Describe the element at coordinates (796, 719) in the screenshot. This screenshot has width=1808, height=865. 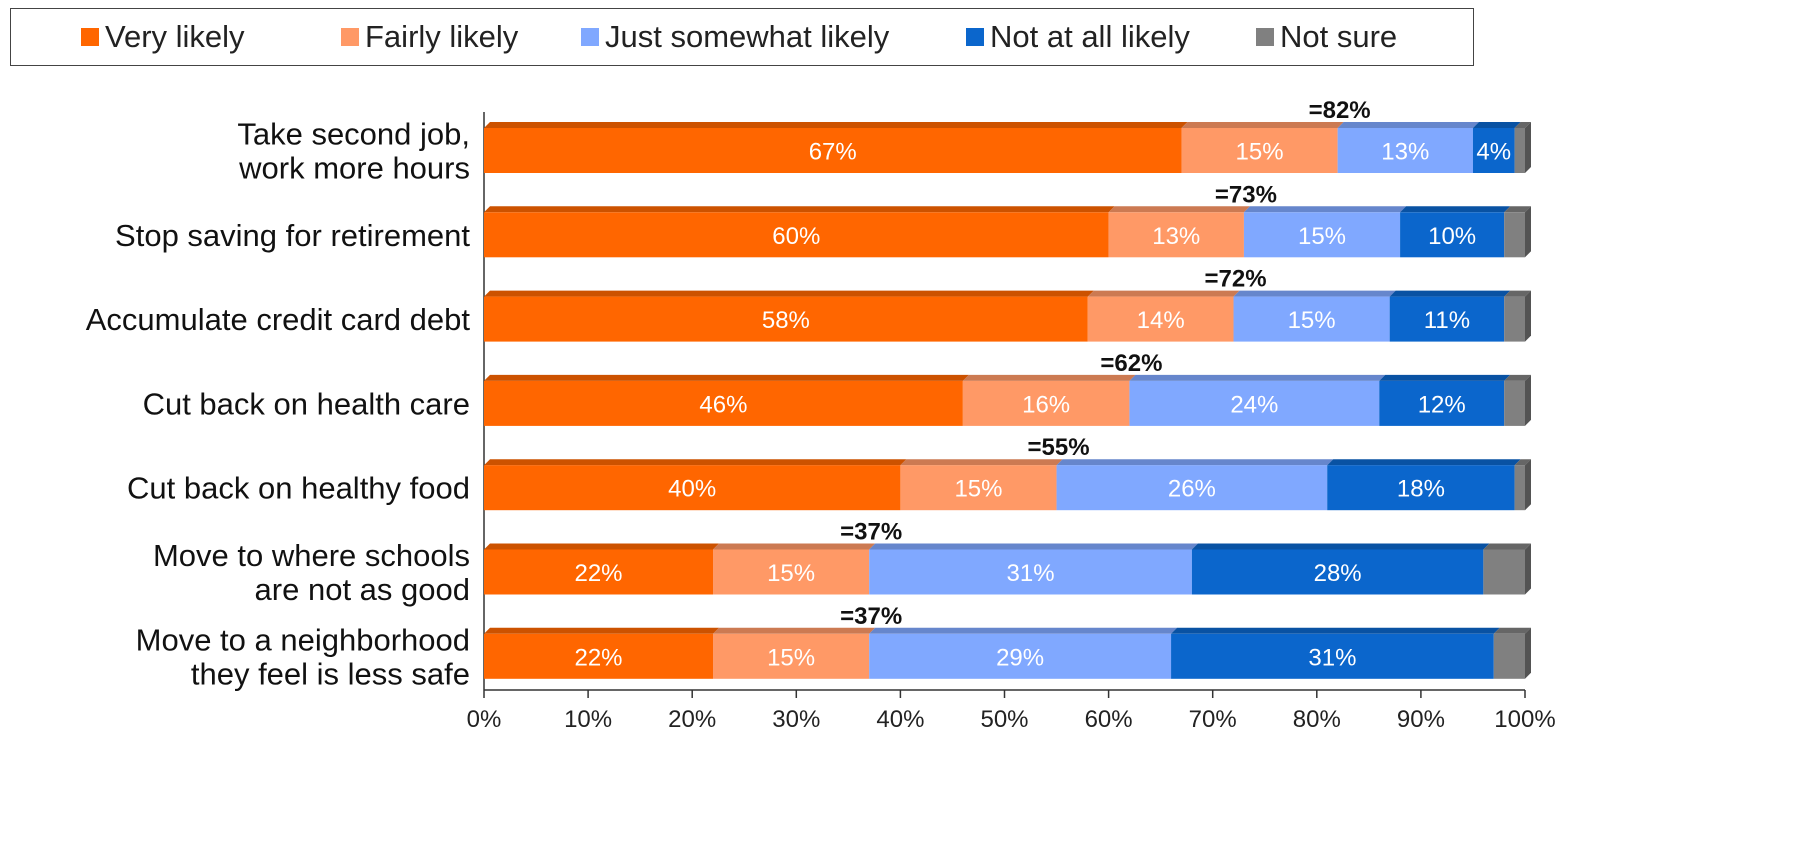
I see `x-tick-label: 30%` at that location.